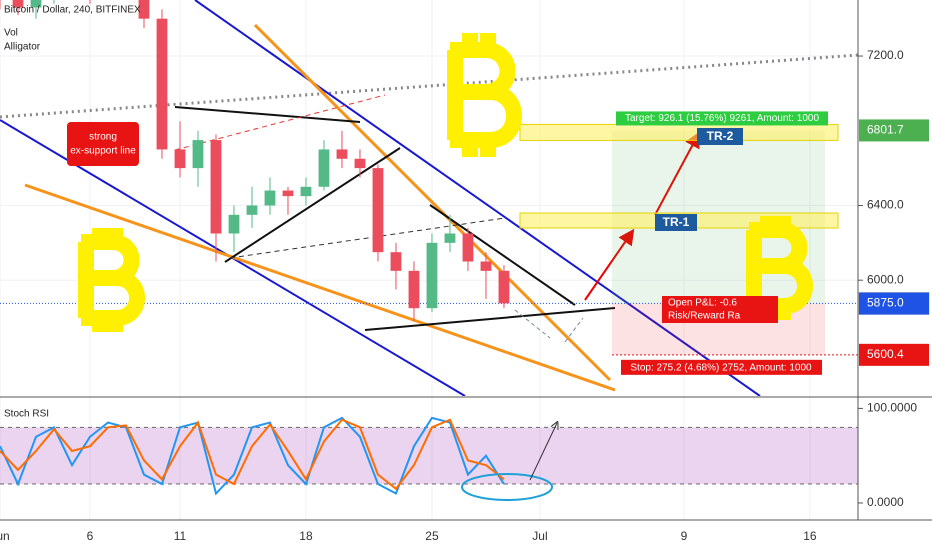 The height and width of the screenshot is (550, 932). I want to click on note-box, so click(103, 144).